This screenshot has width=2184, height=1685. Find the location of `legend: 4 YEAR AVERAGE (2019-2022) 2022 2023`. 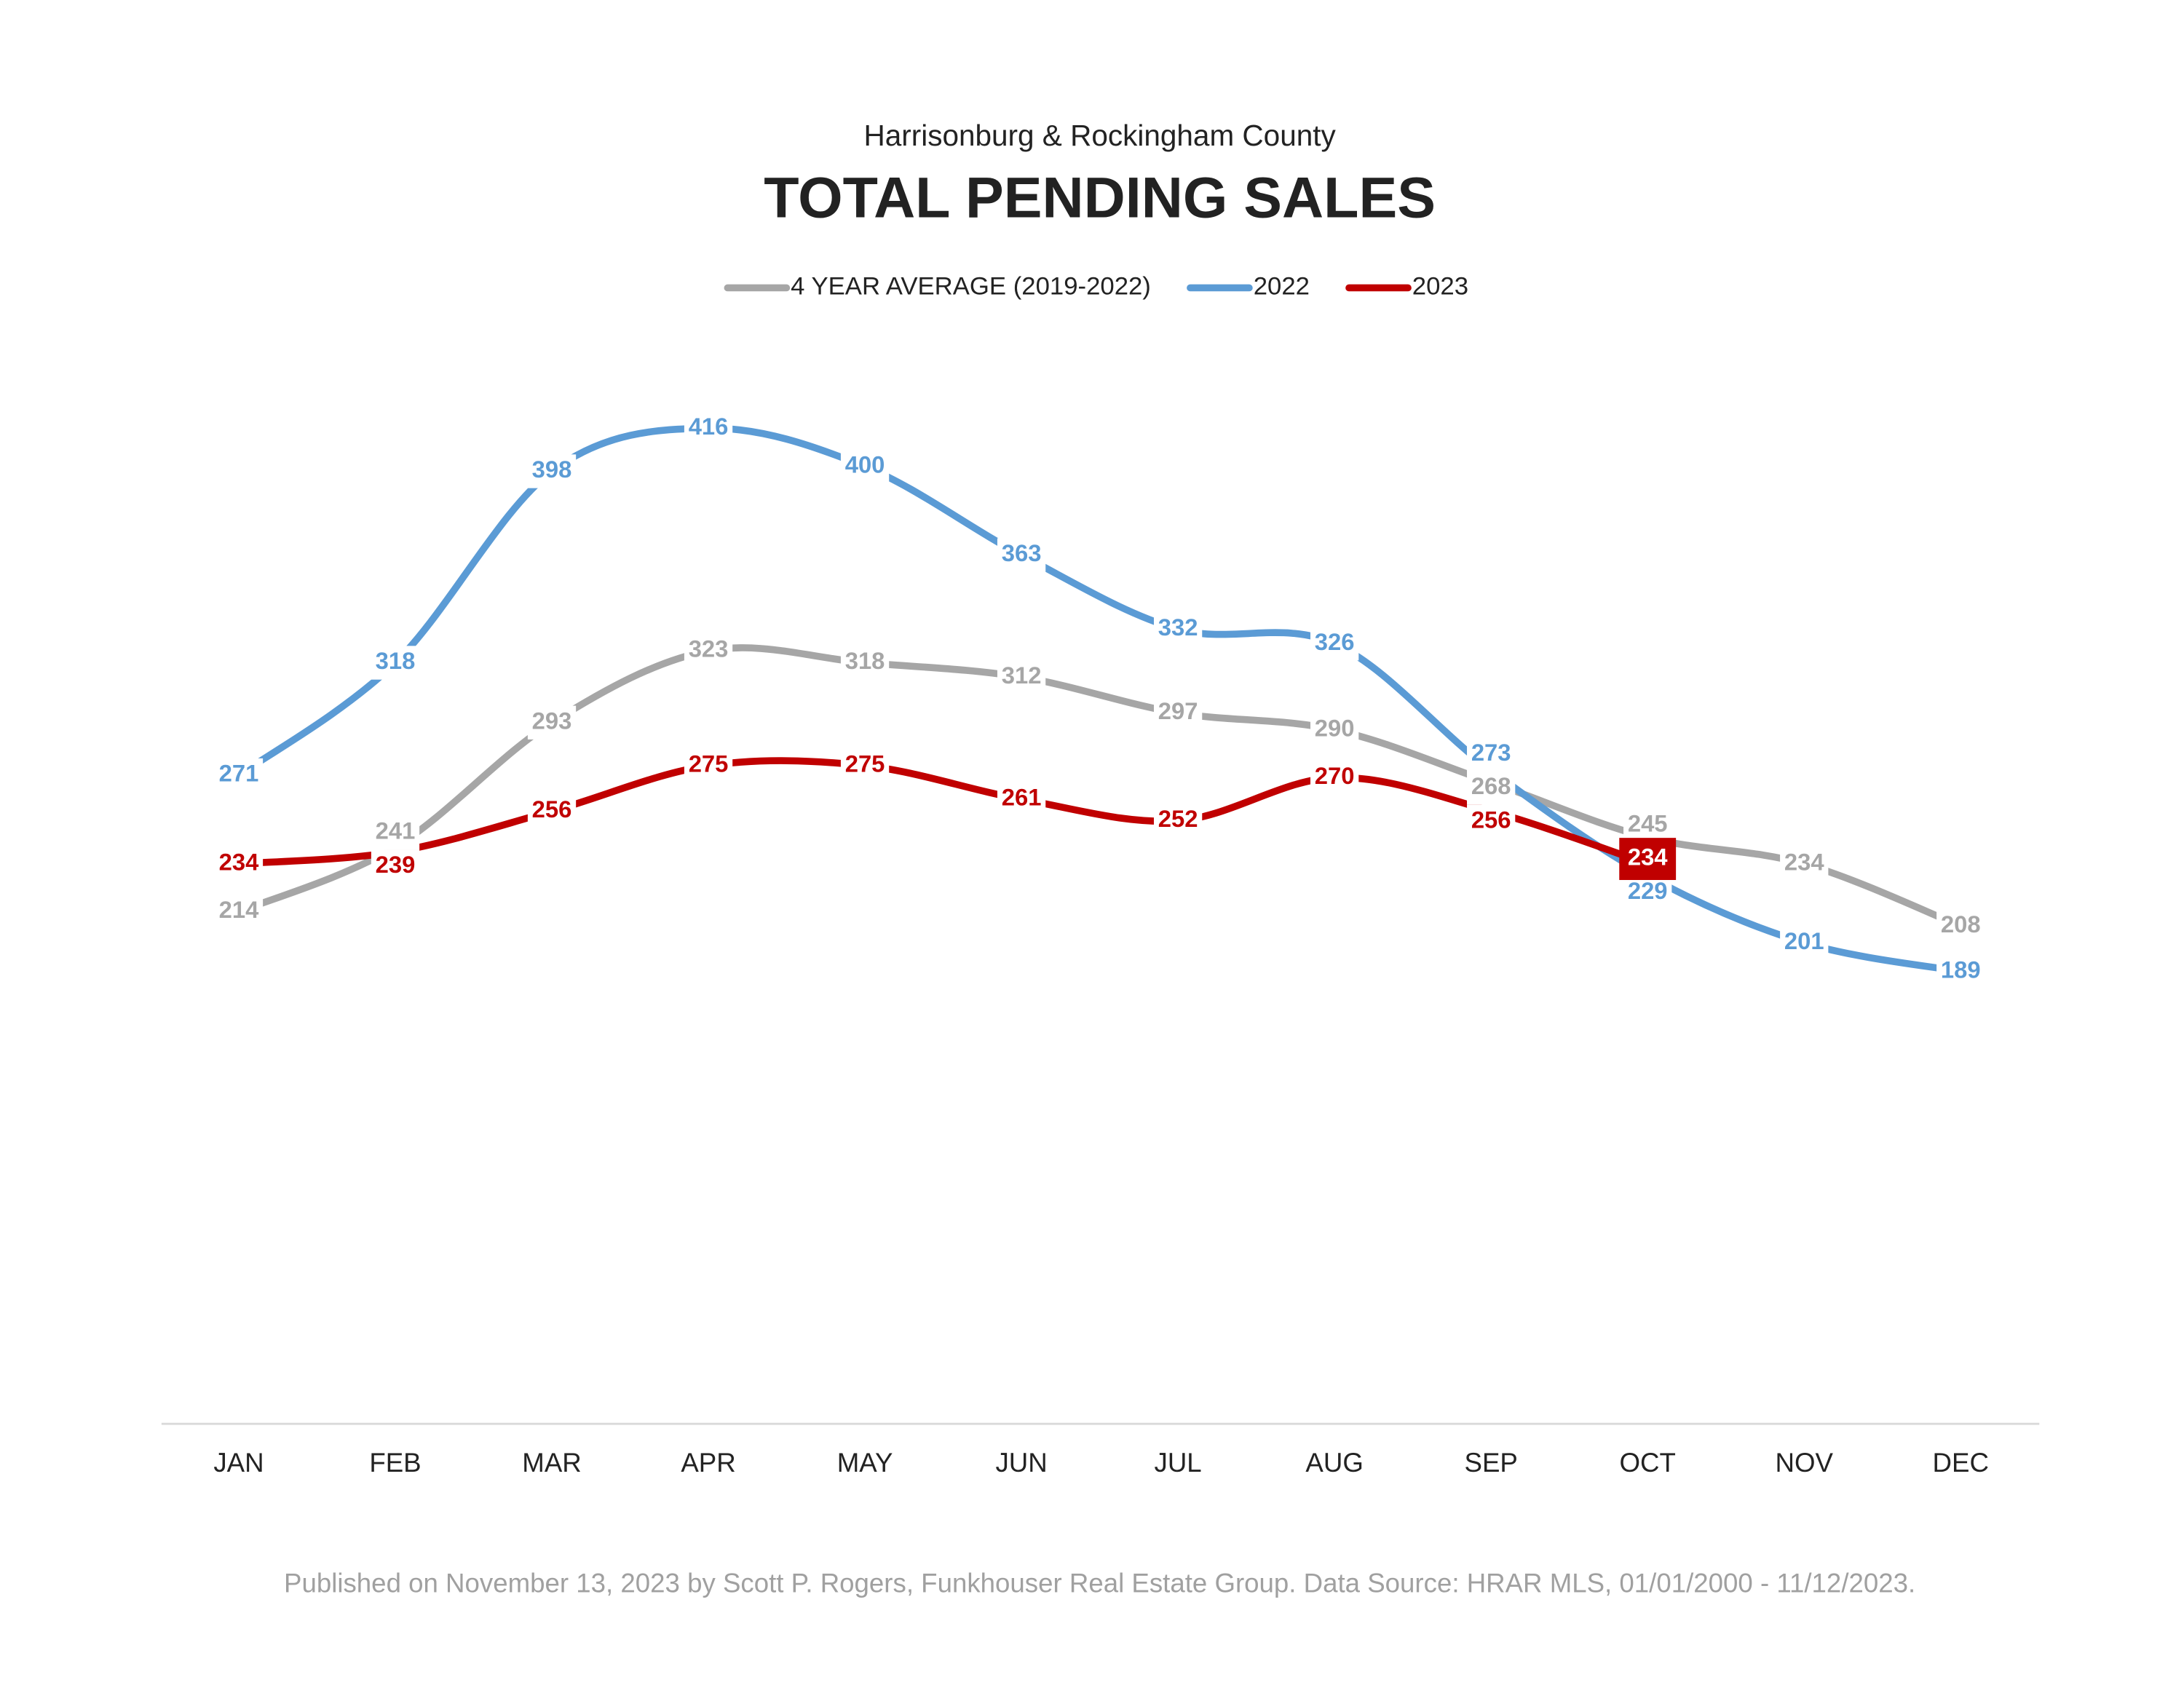

legend: 4 YEAR AVERAGE (2019-2022) 2022 2023 is located at coordinates (1096, 287).